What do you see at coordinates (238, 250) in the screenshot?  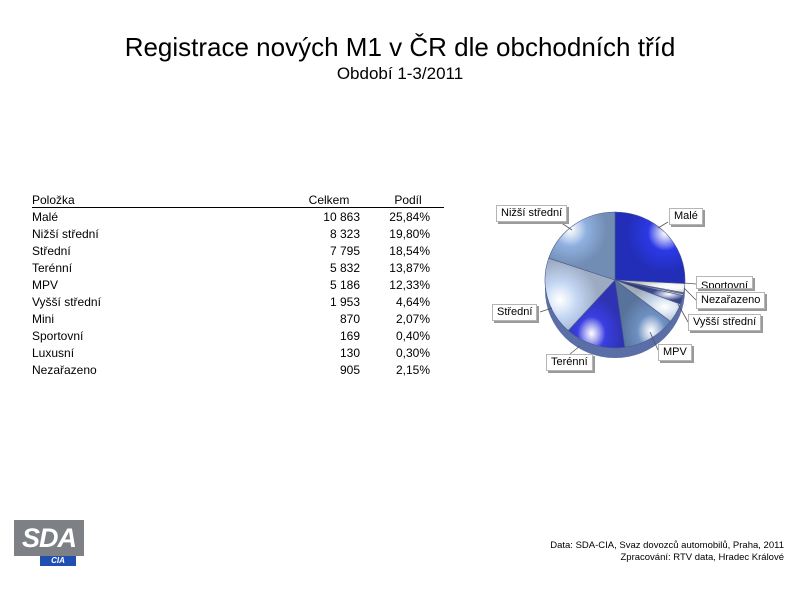 I see `table-row: Střední 7 795 18,54%` at bounding box center [238, 250].